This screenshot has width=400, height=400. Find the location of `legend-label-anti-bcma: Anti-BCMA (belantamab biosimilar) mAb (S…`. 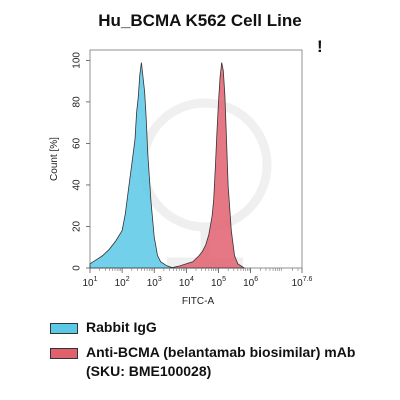

legend-label-anti-bcma: Anti-BCMA (belantamab biosimilar) mAb (S… is located at coordinates (221, 361).